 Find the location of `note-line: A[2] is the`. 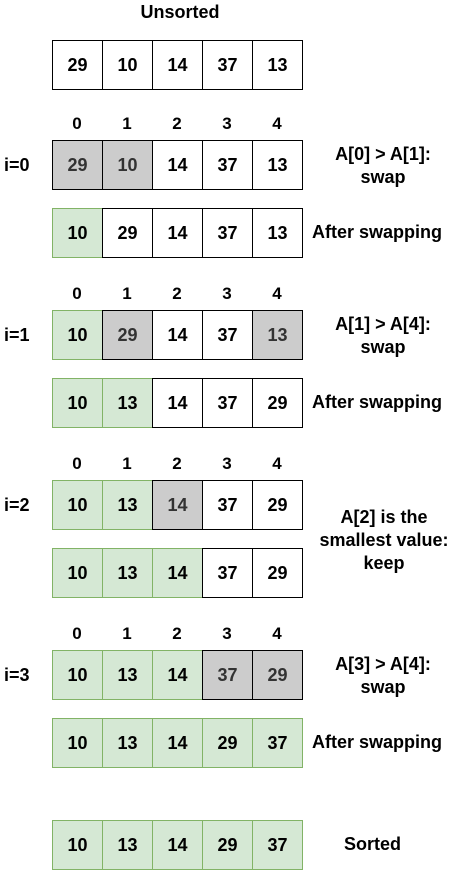

note-line: A[2] is the is located at coordinates (384, 517).